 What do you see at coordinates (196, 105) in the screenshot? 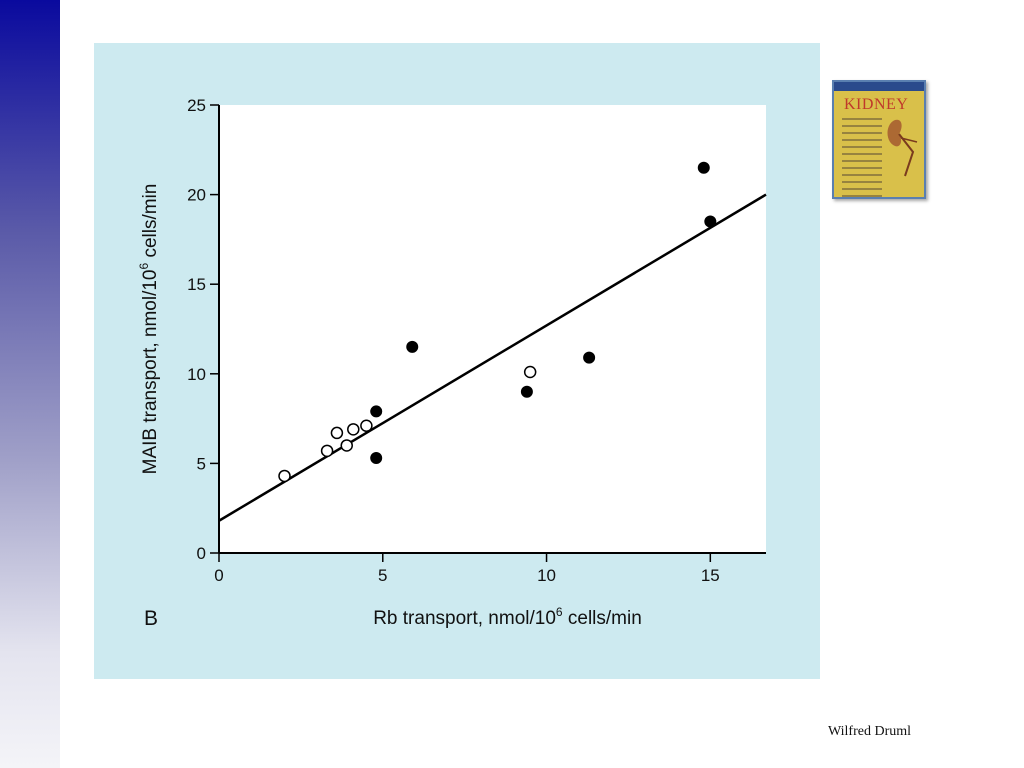
I see `y-tick-label: 25` at bounding box center [196, 105].